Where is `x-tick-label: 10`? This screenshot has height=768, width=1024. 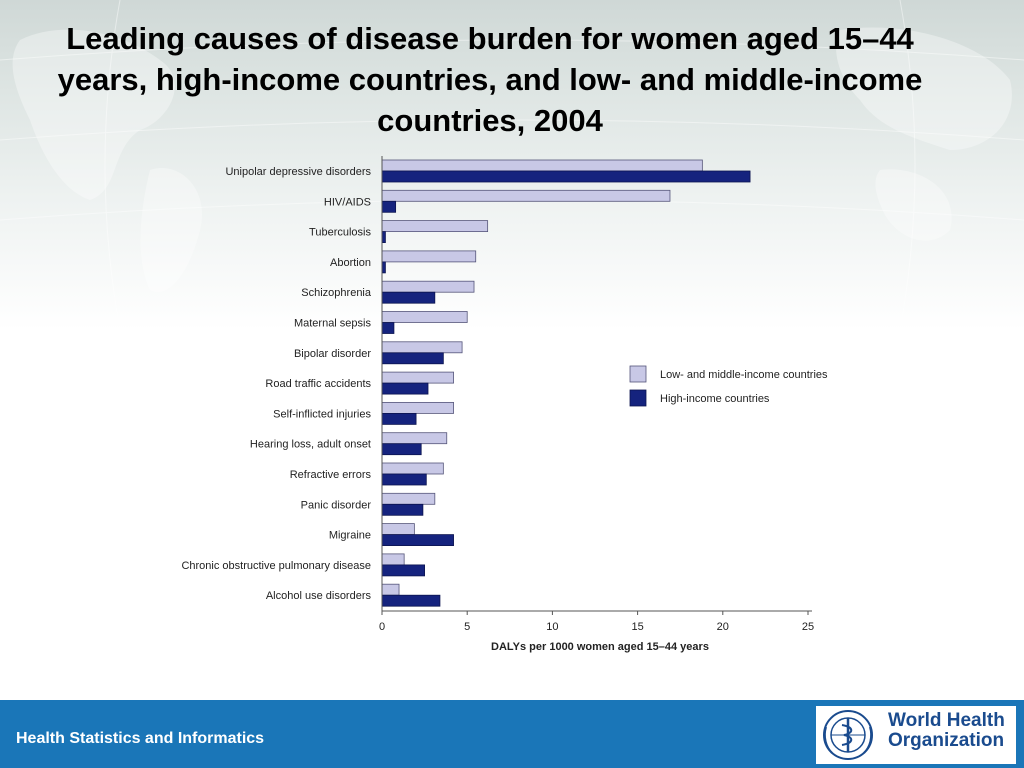
x-tick-label: 10 is located at coordinates (552, 627).